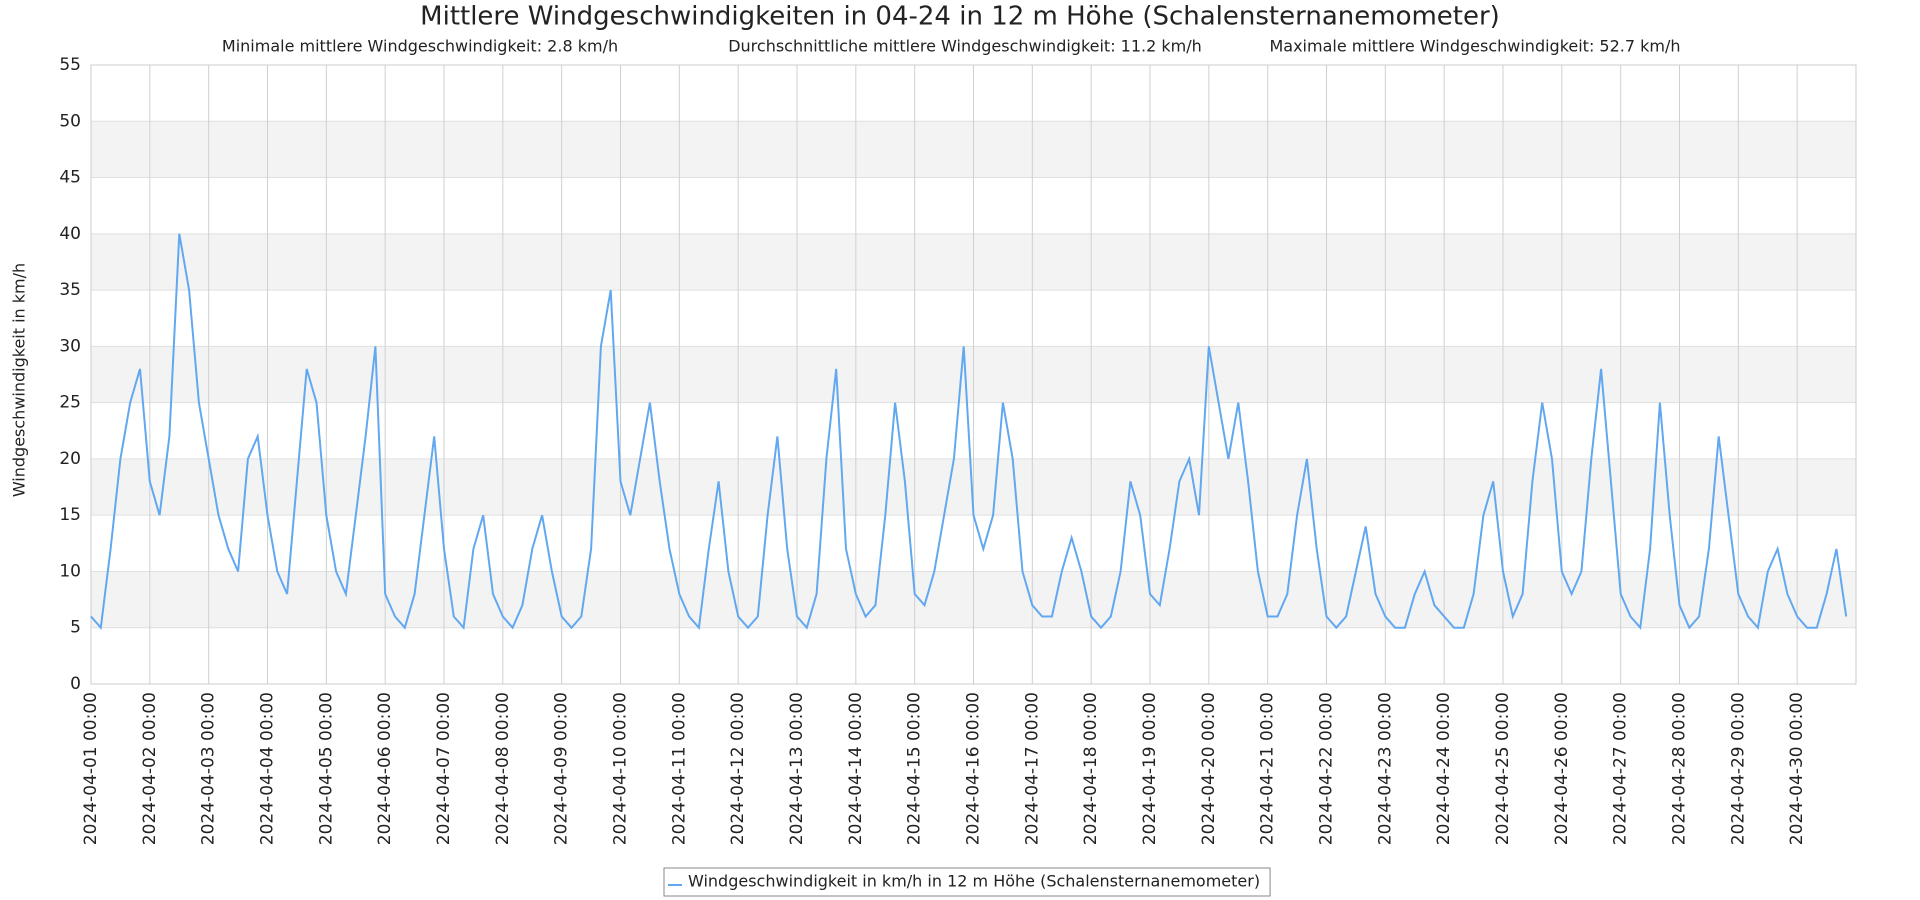  Describe the element at coordinates (1680, 768) in the screenshot. I see `x-tick-label: 2024-04-28 00:00` at that location.